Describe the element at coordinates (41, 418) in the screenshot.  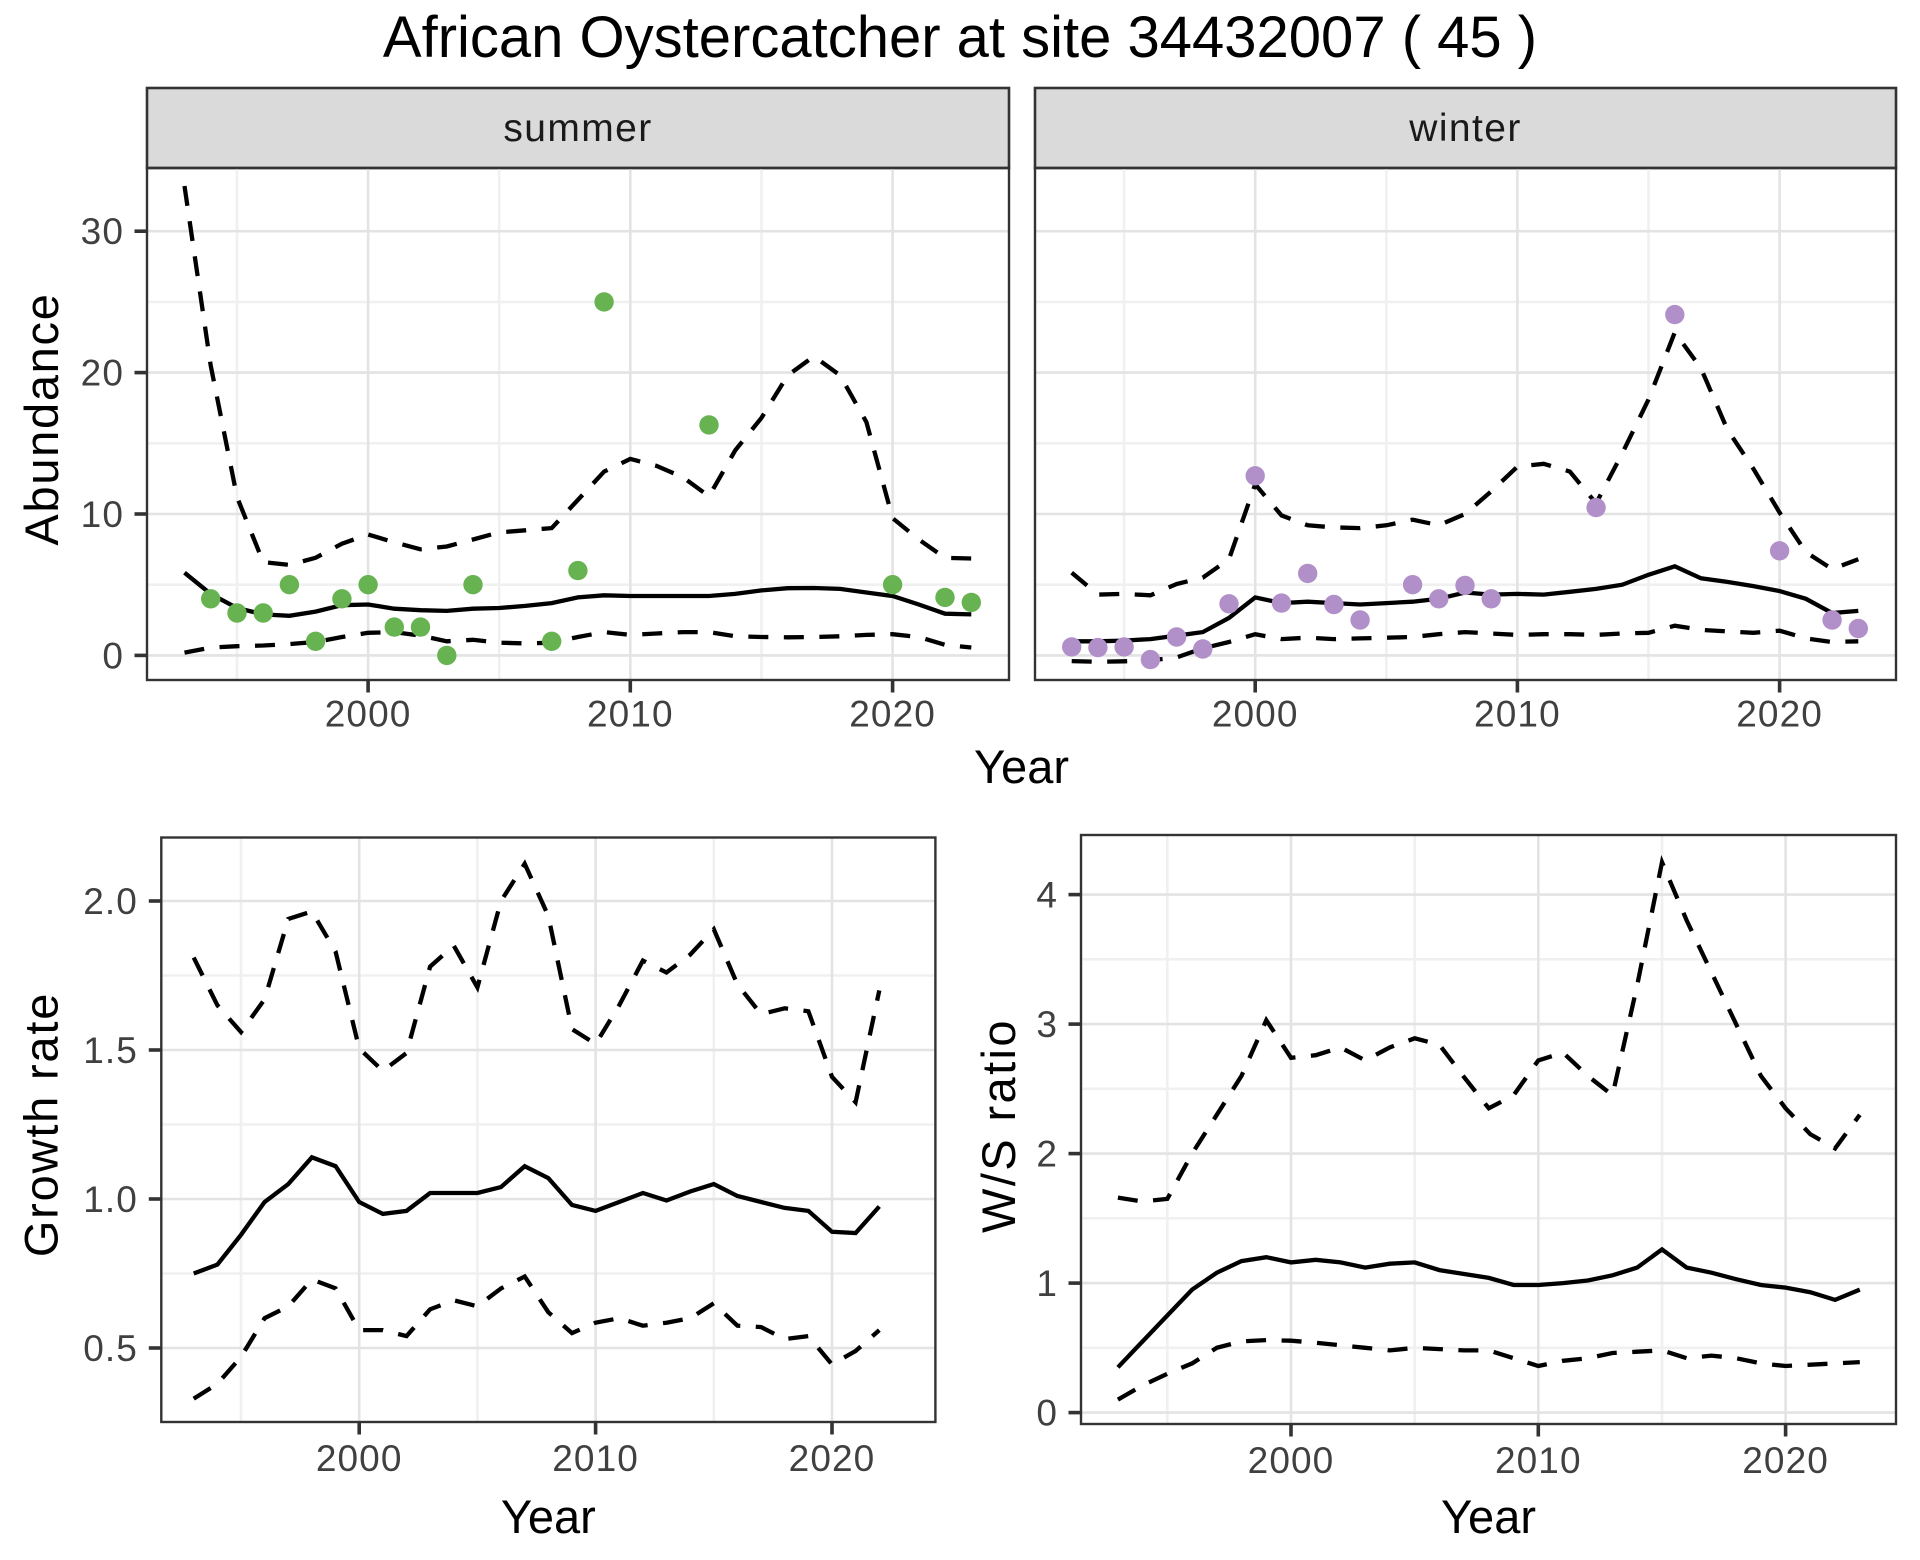
I see `svg-text: Abundance` at that location.